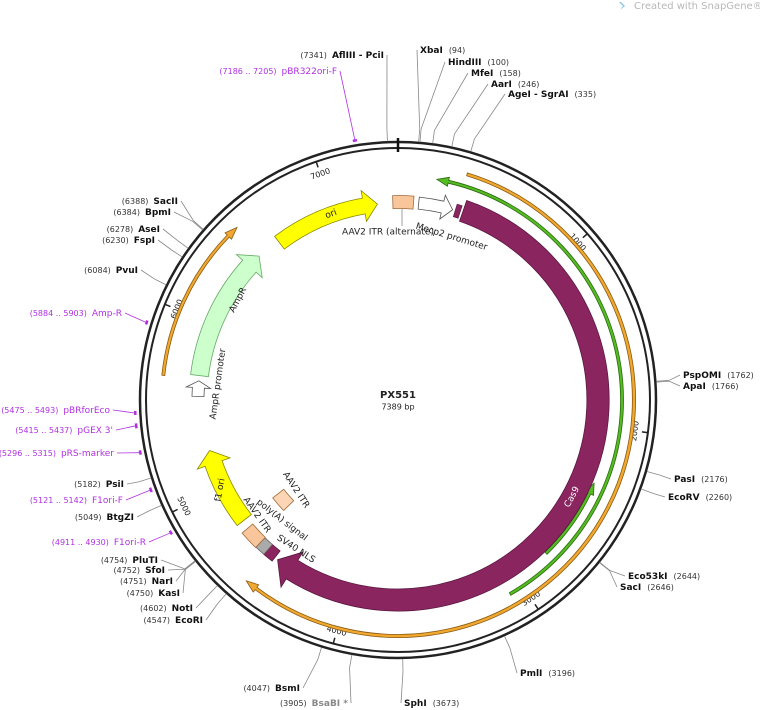  What do you see at coordinates (150, 202) in the screenshot?
I see `site-label: (6388) SacII` at bounding box center [150, 202].